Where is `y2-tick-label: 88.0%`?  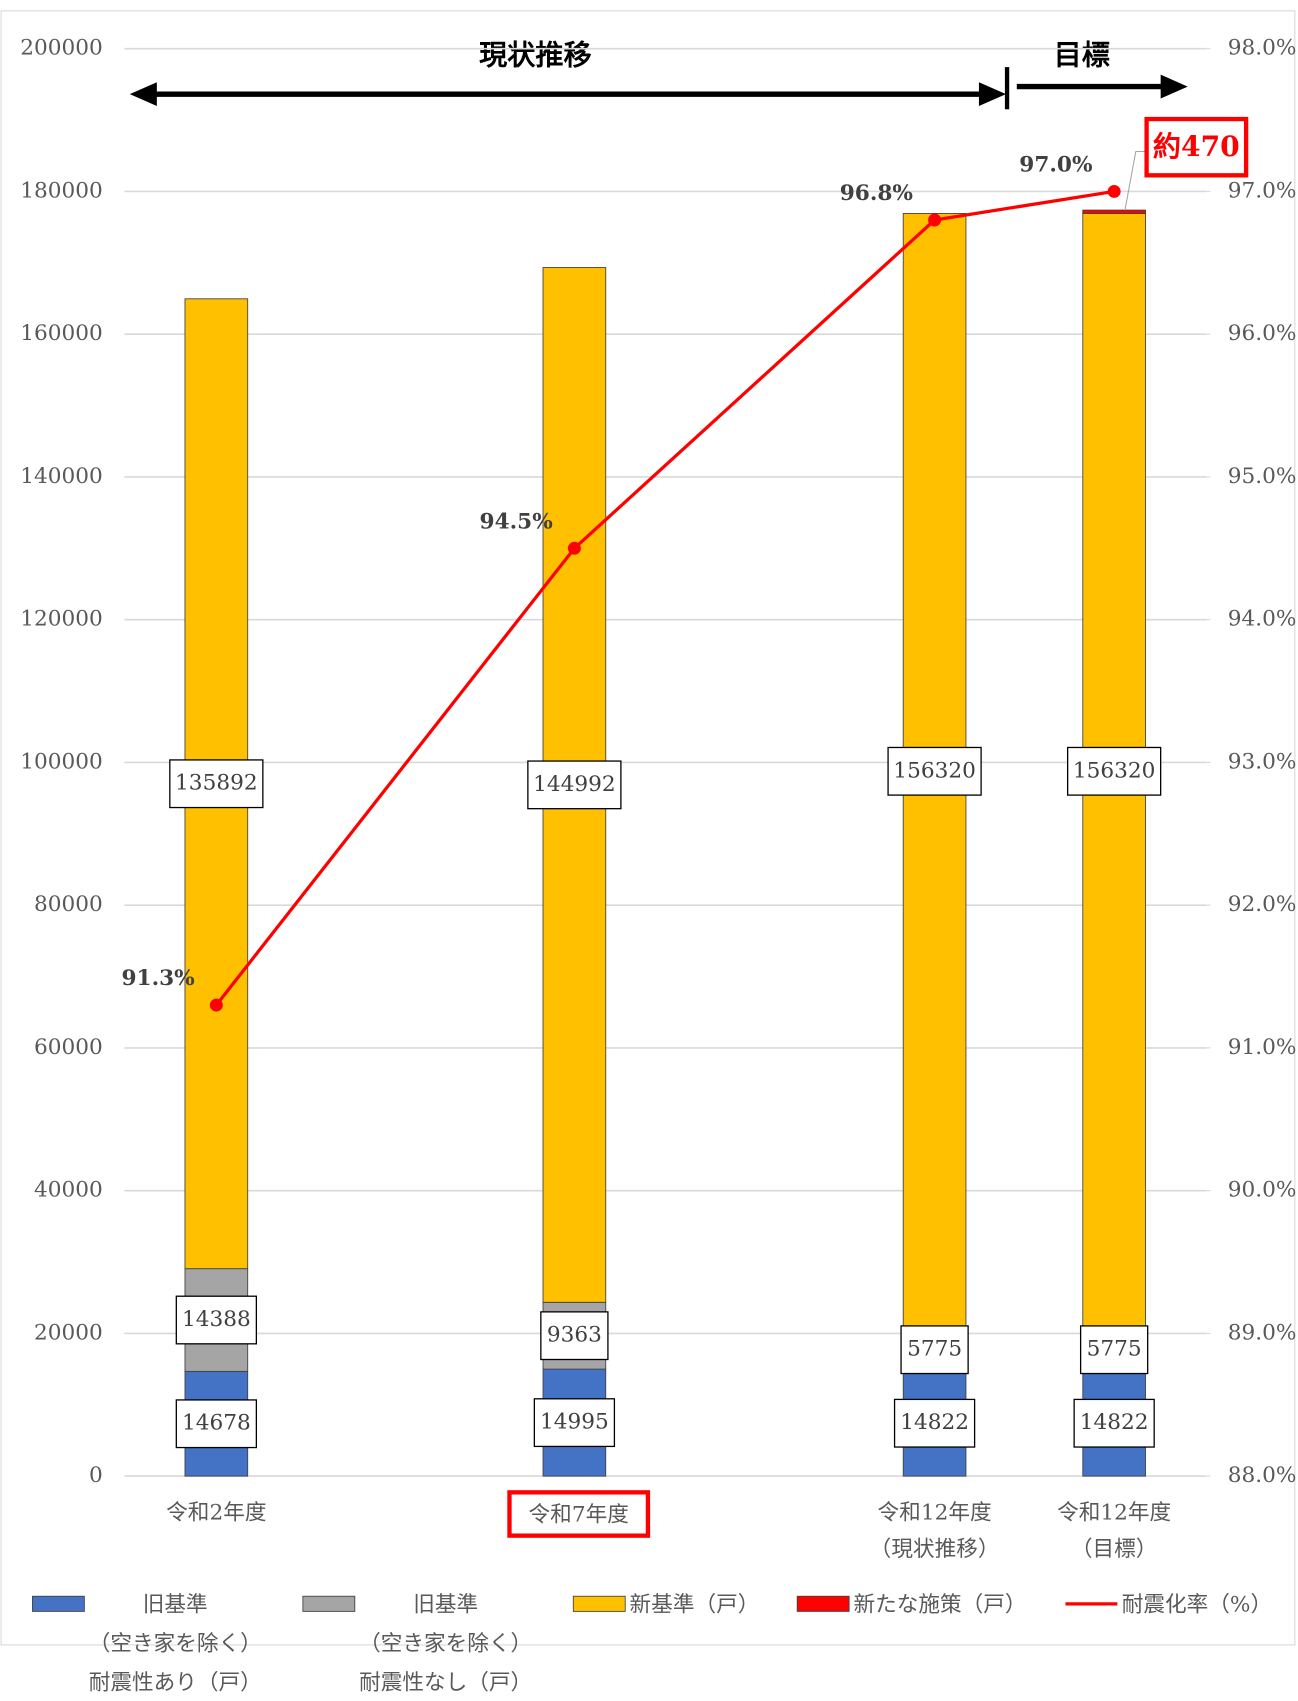 y2-tick-label: 88.0% is located at coordinates (1262, 1475).